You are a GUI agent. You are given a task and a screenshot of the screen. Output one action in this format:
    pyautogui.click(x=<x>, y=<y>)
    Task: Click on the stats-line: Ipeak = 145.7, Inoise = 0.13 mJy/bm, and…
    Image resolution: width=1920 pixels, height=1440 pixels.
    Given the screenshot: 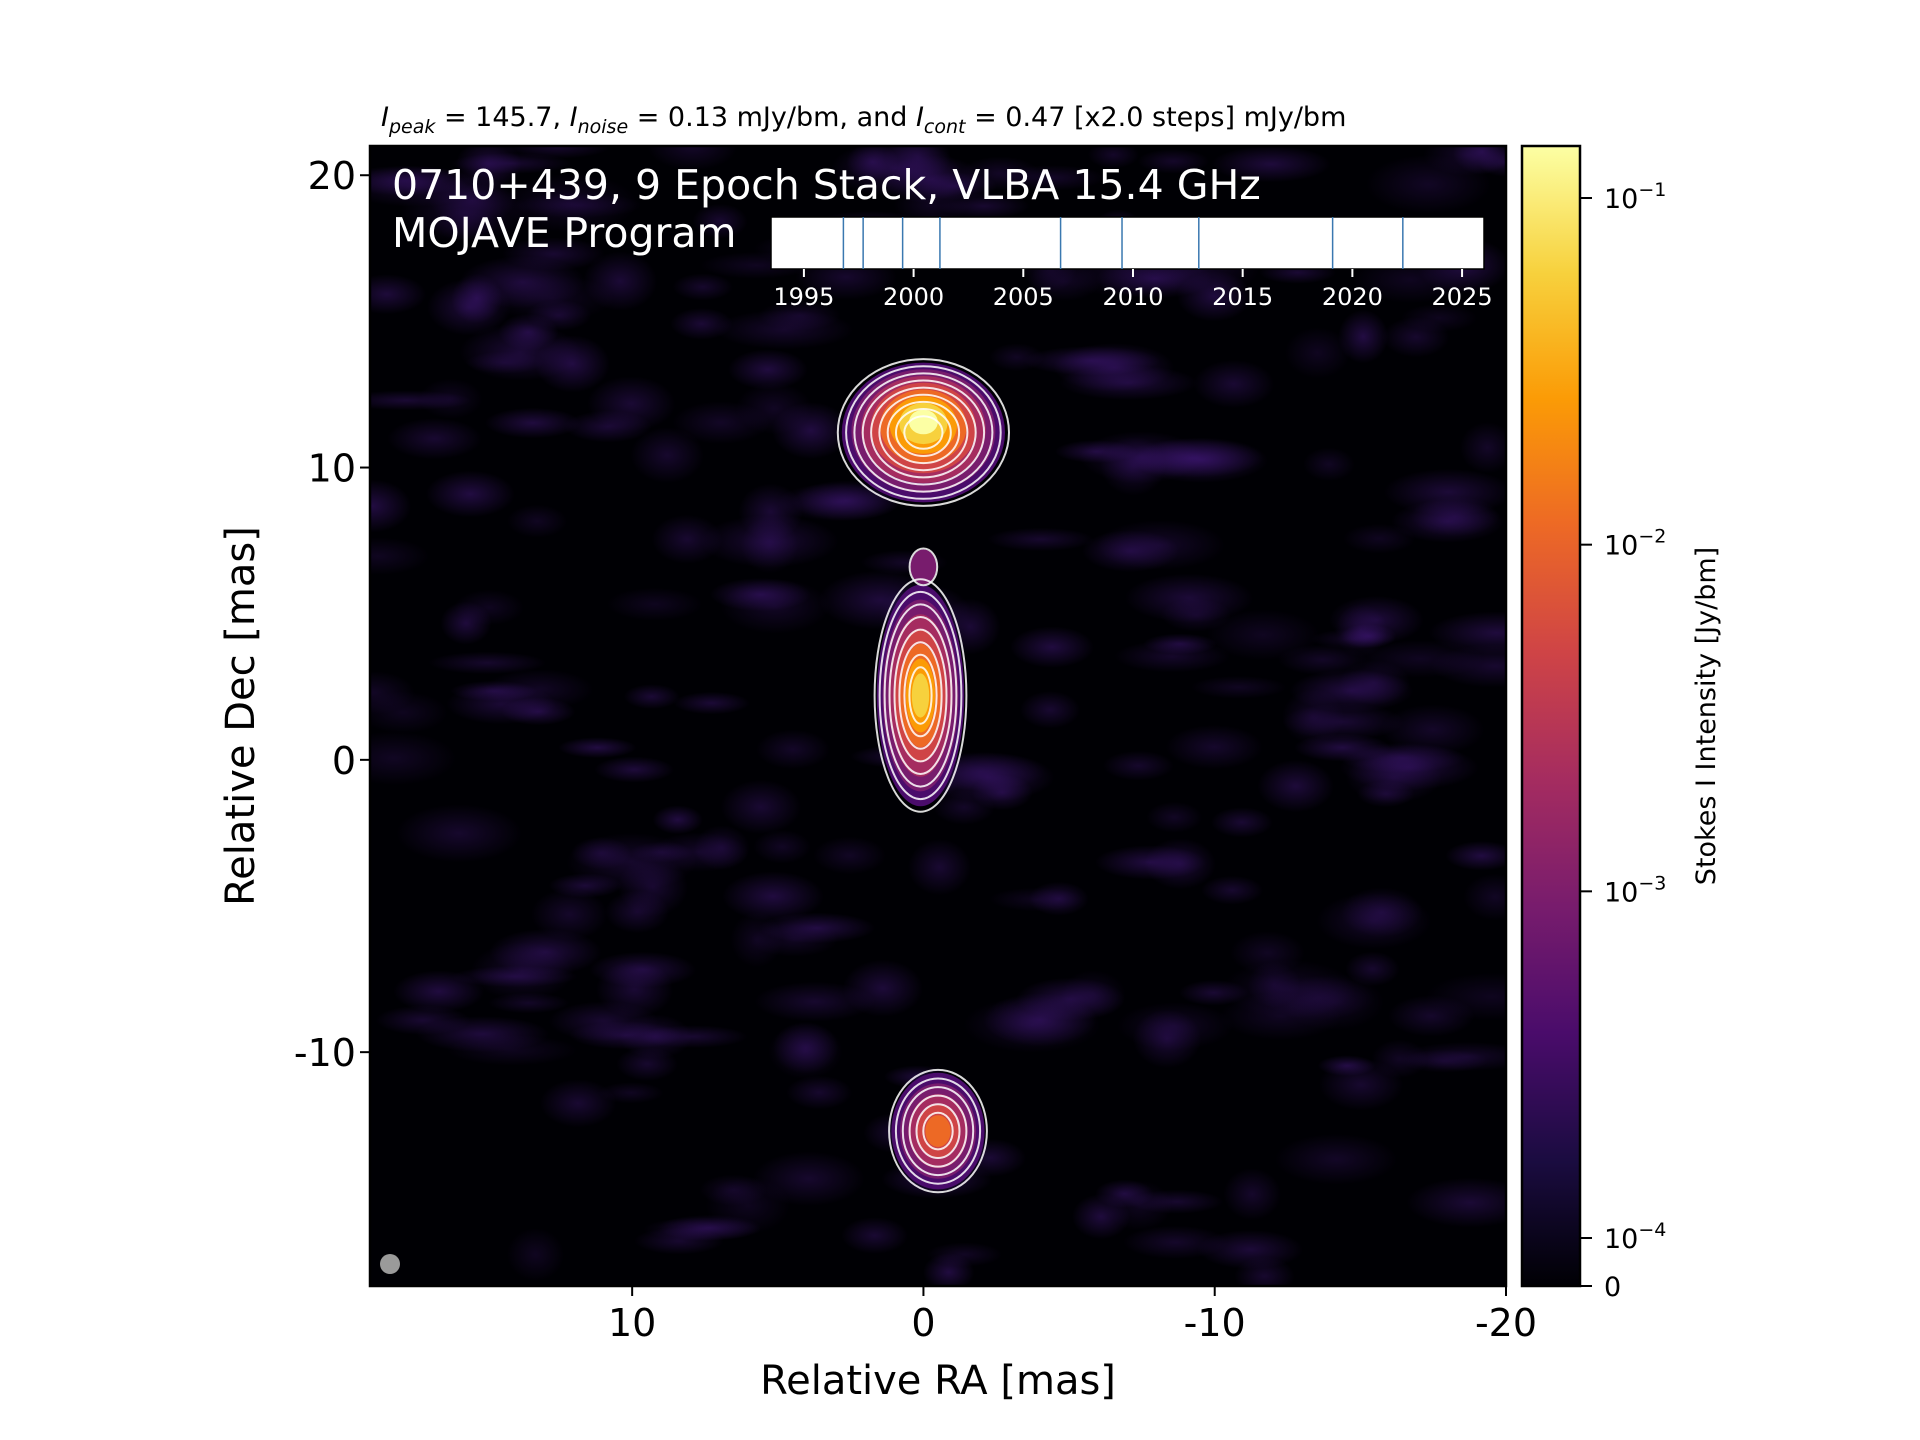 What is the action you would take?
    pyautogui.click(x=863, y=120)
    